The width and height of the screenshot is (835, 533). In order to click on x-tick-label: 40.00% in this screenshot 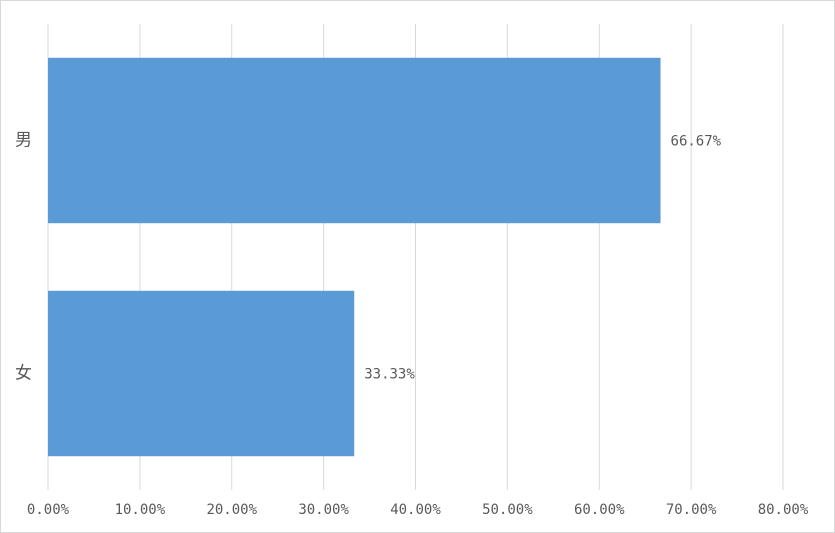, I will do `click(415, 510)`.